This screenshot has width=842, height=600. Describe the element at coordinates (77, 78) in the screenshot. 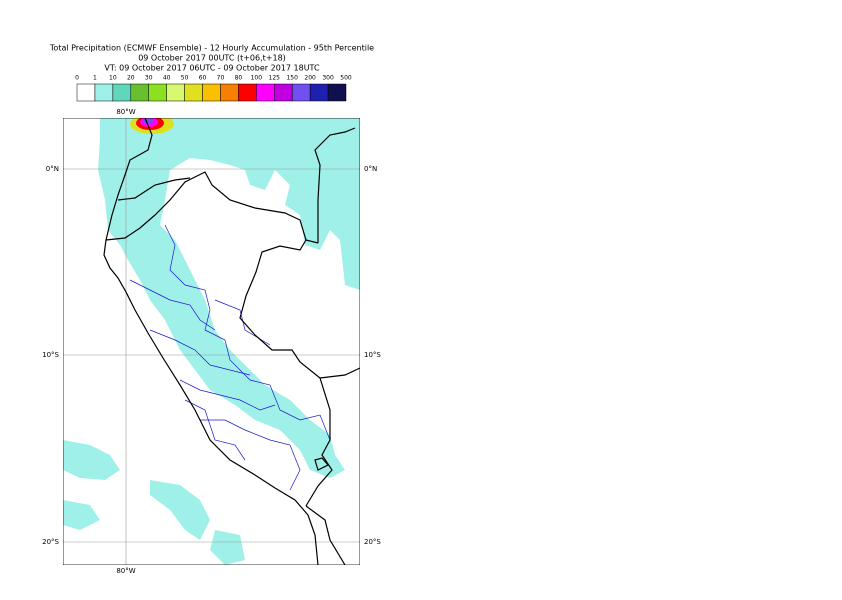

I see `colorbar-label: 0` at that location.